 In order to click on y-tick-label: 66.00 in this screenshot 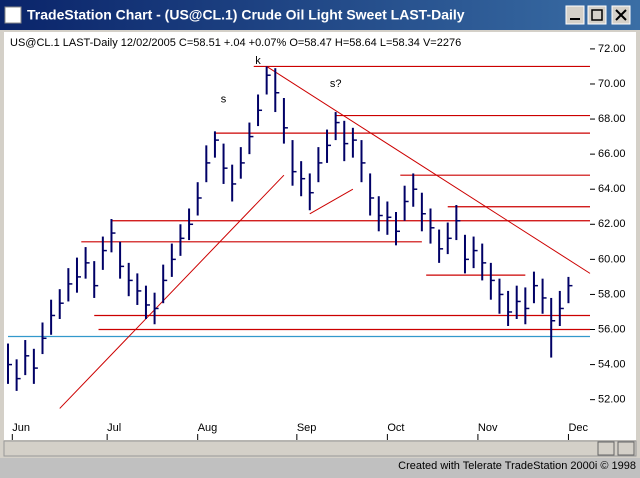, I will do `click(612, 154)`.